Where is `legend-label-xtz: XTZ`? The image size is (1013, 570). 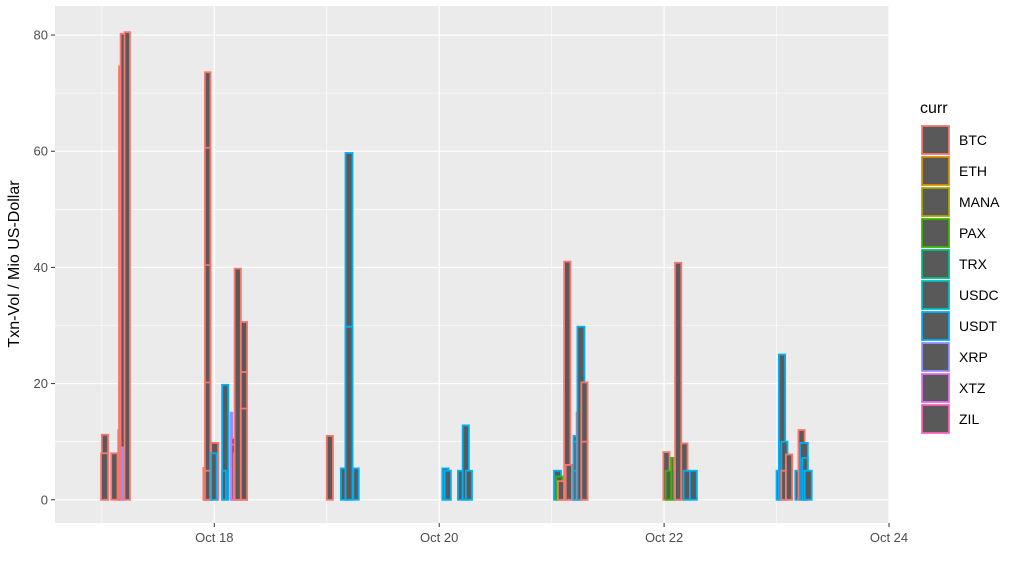 legend-label-xtz: XTZ is located at coordinates (972, 388).